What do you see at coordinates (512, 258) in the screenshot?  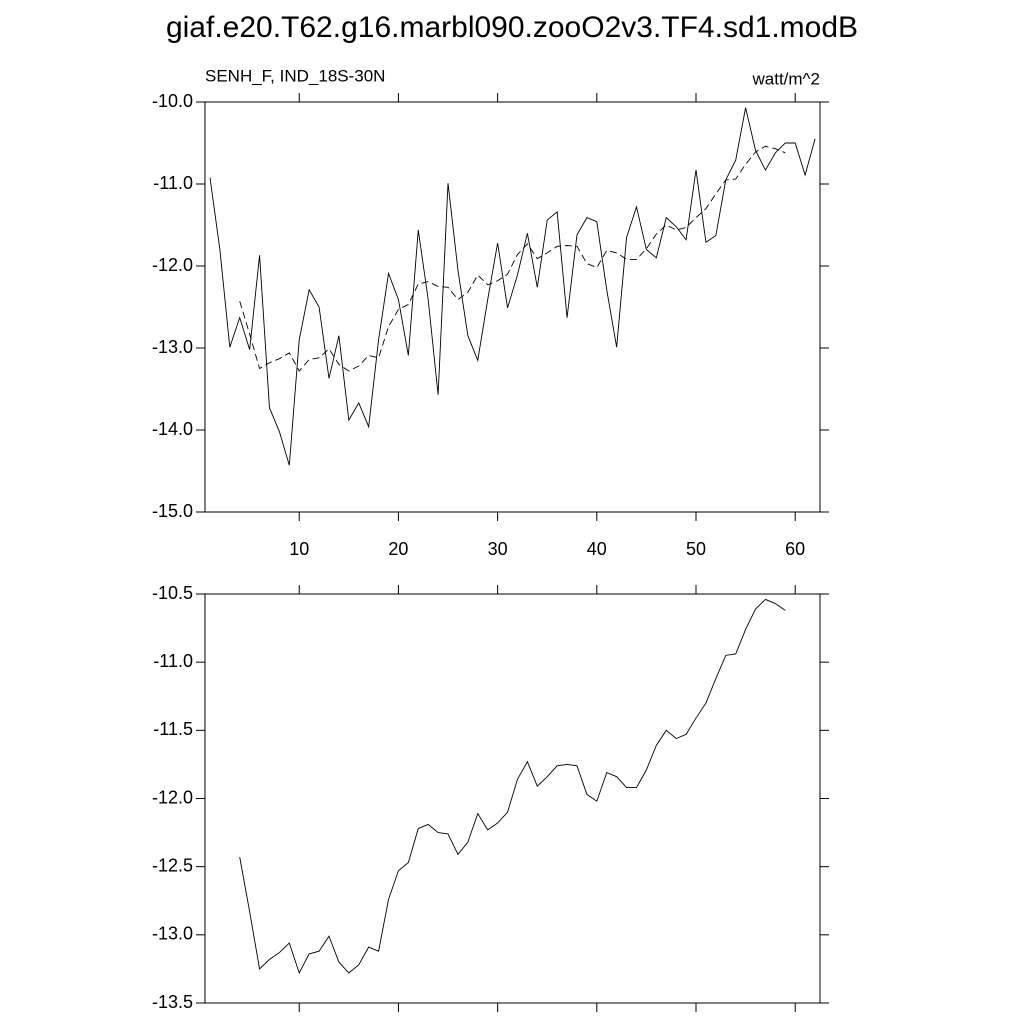 I see `series-line` at bounding box center [512, 258].